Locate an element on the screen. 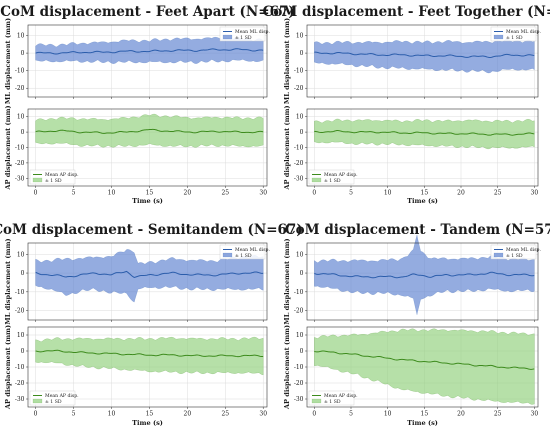  x-axis-label: Time (s) is located at coordinates (422, 423).